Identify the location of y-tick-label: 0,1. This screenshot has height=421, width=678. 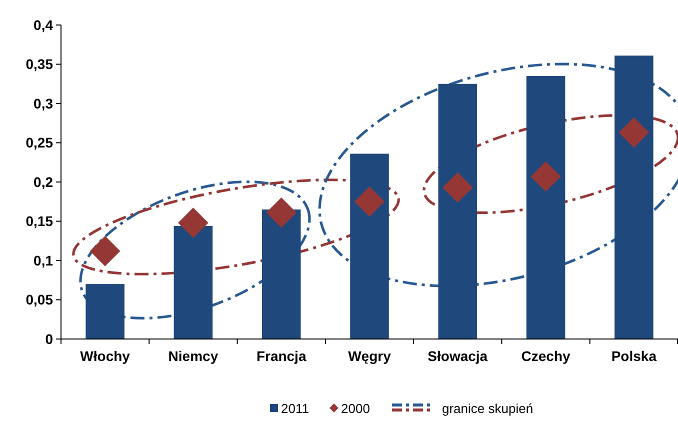
(44, 260).